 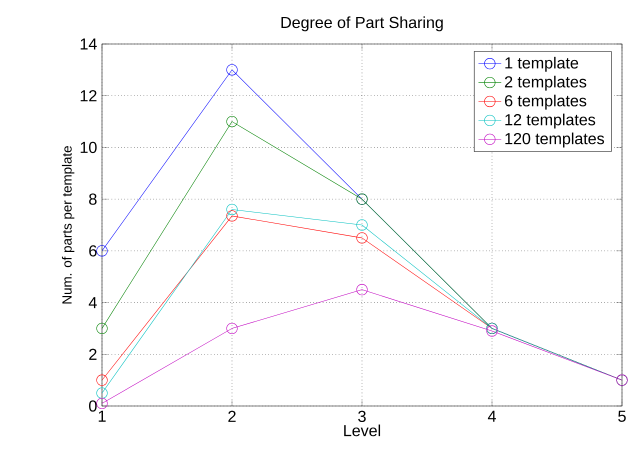 I want to click on legend-label: 1 template, so click(x=541, y=64).